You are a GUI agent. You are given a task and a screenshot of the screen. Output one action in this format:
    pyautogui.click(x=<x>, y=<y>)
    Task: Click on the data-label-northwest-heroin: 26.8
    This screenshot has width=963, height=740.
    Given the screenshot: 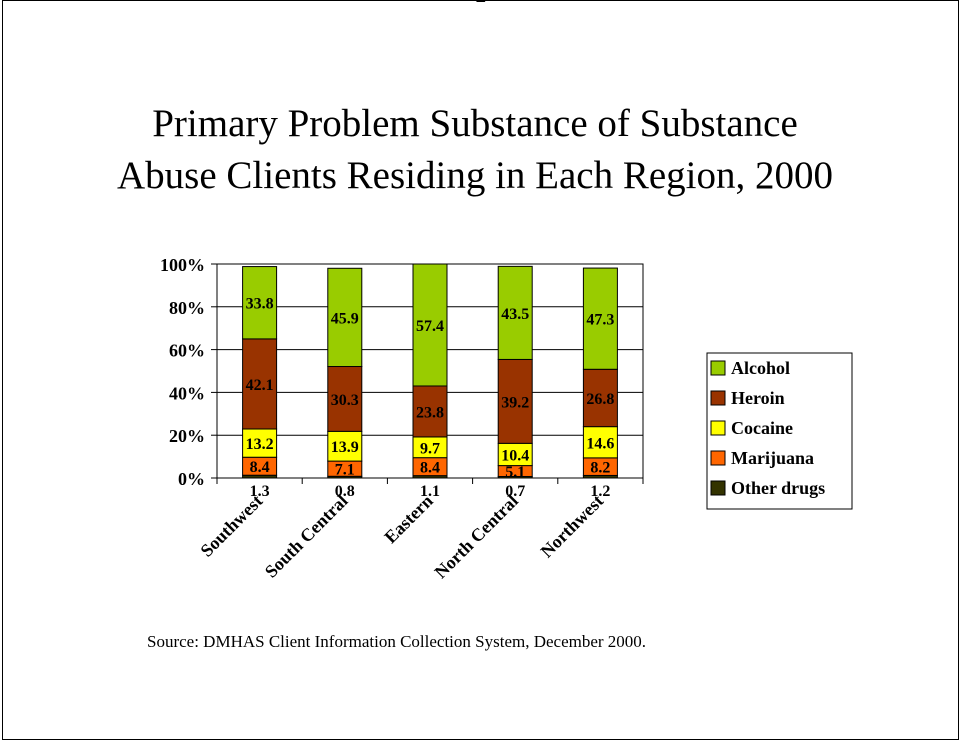 What is the action you would take?
    pyautogui.click(x=600, y=399)
    